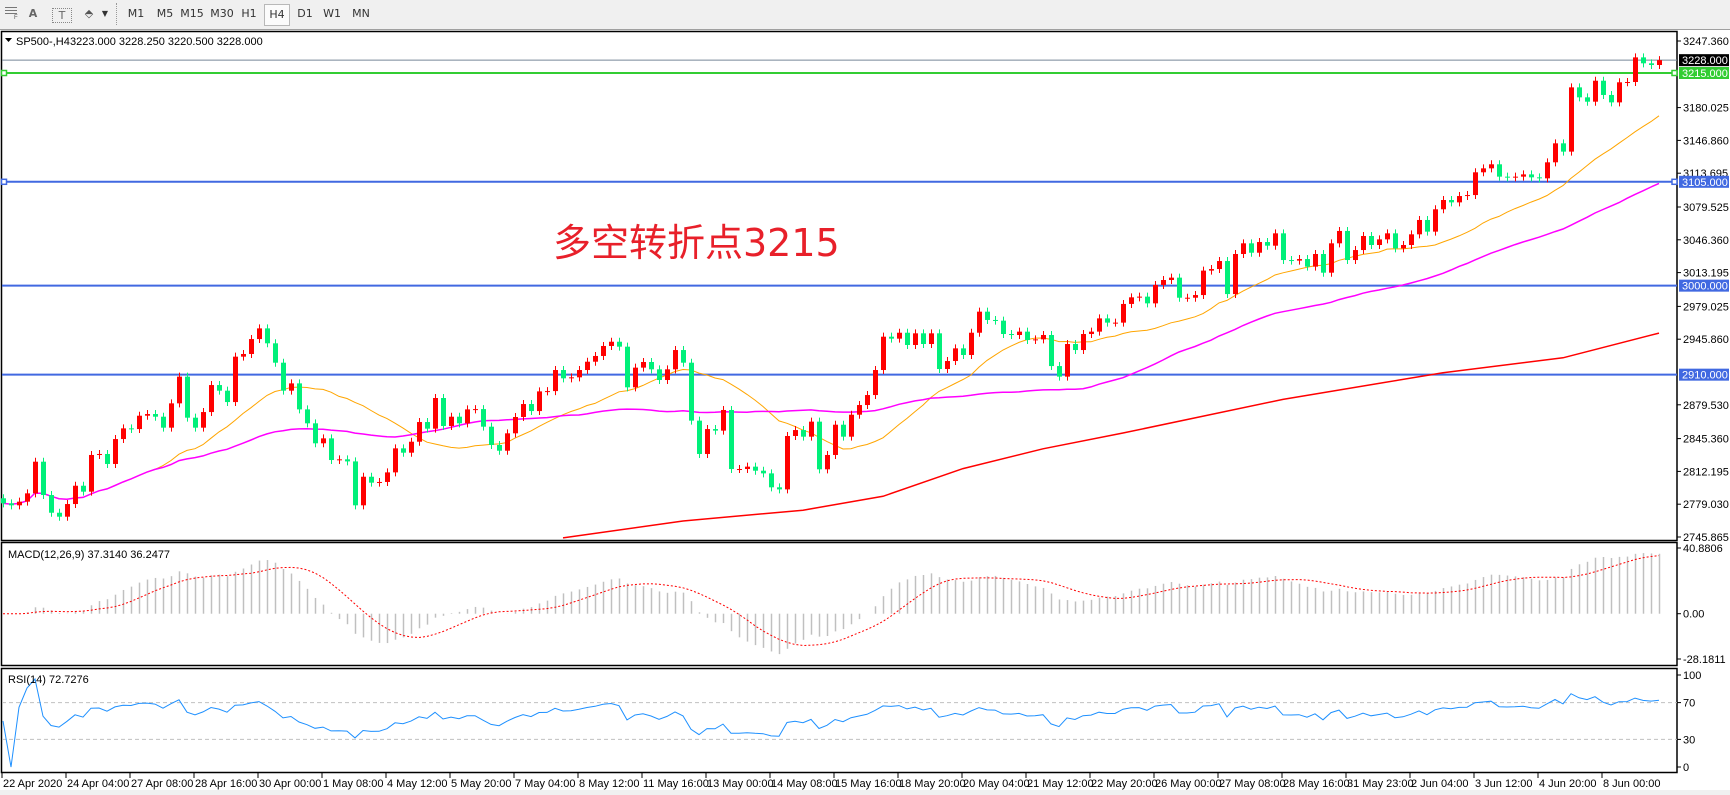  Describe the element at coordinates (89, 13) in the screenshot. I see `arrows-icon: ⬘` at that location.